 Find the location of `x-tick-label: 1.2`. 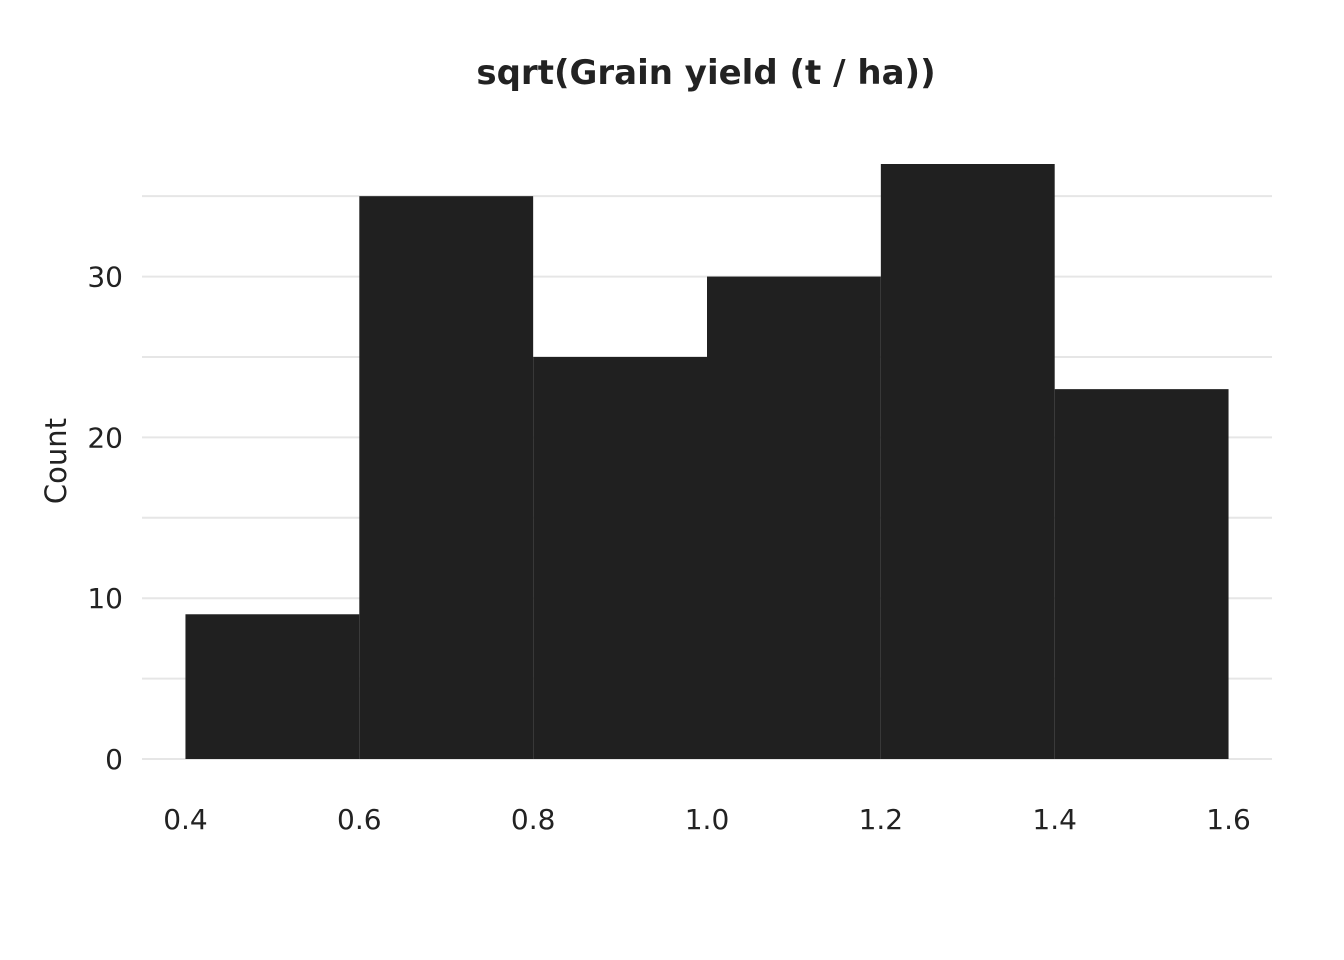

x-tick-label: 1.2 is located at coordinates (881, 819).